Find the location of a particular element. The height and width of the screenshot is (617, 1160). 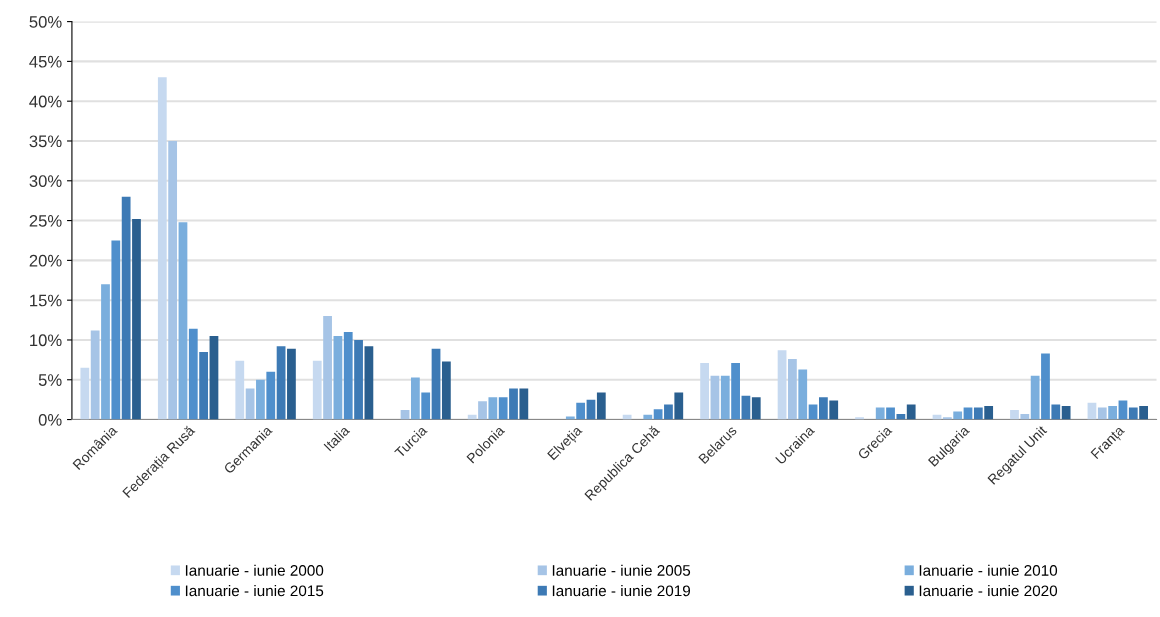

legend-label: Ianuarie - iunie 2020 is located at coordinates (988, 590).